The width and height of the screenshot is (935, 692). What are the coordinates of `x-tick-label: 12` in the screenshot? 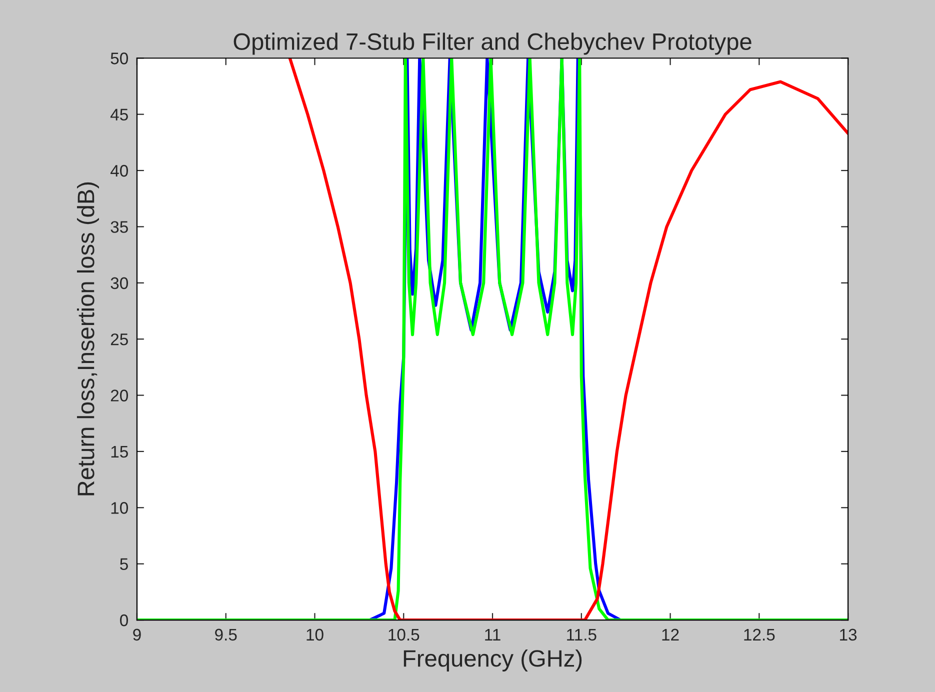 It's located at (670, 634).